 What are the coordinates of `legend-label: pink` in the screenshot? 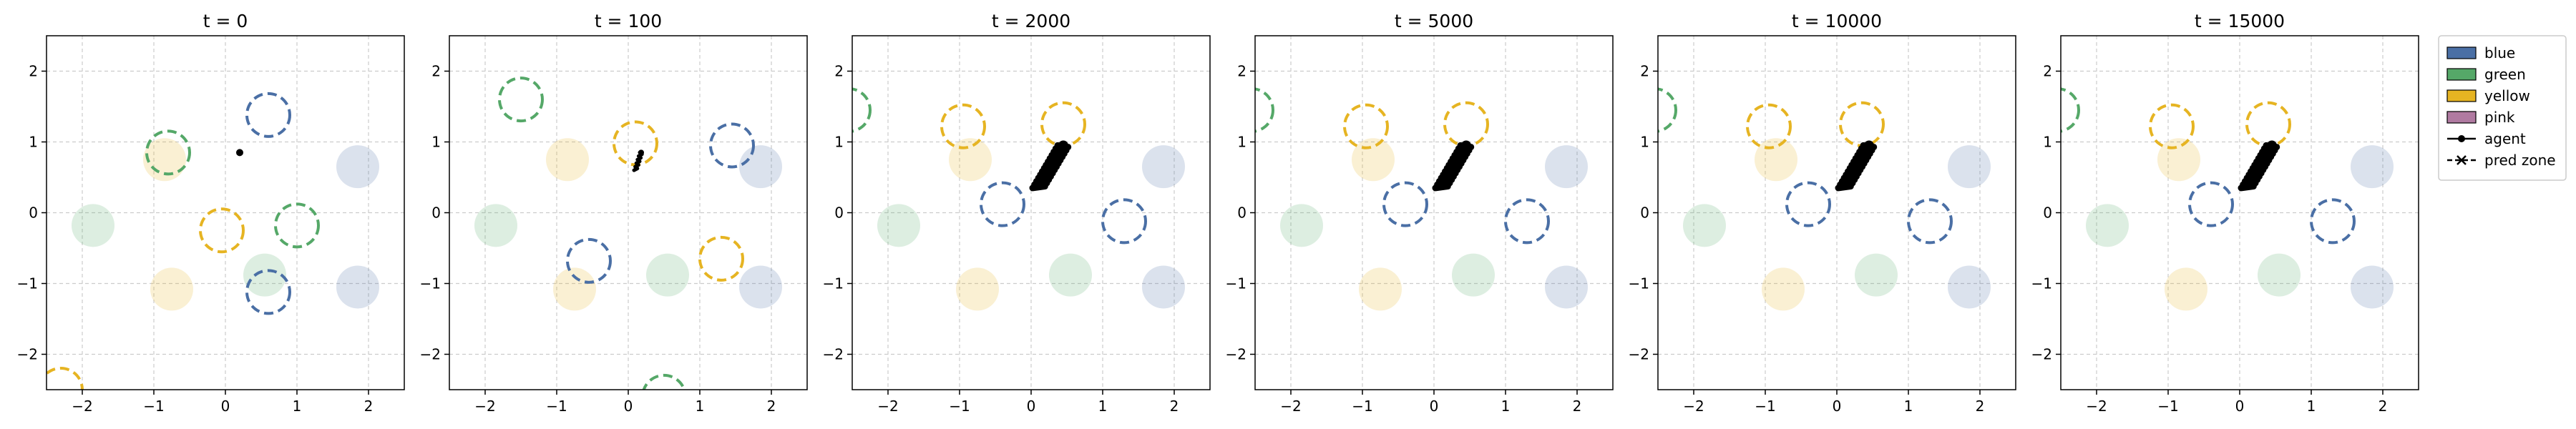 It's located at (2499, 117).